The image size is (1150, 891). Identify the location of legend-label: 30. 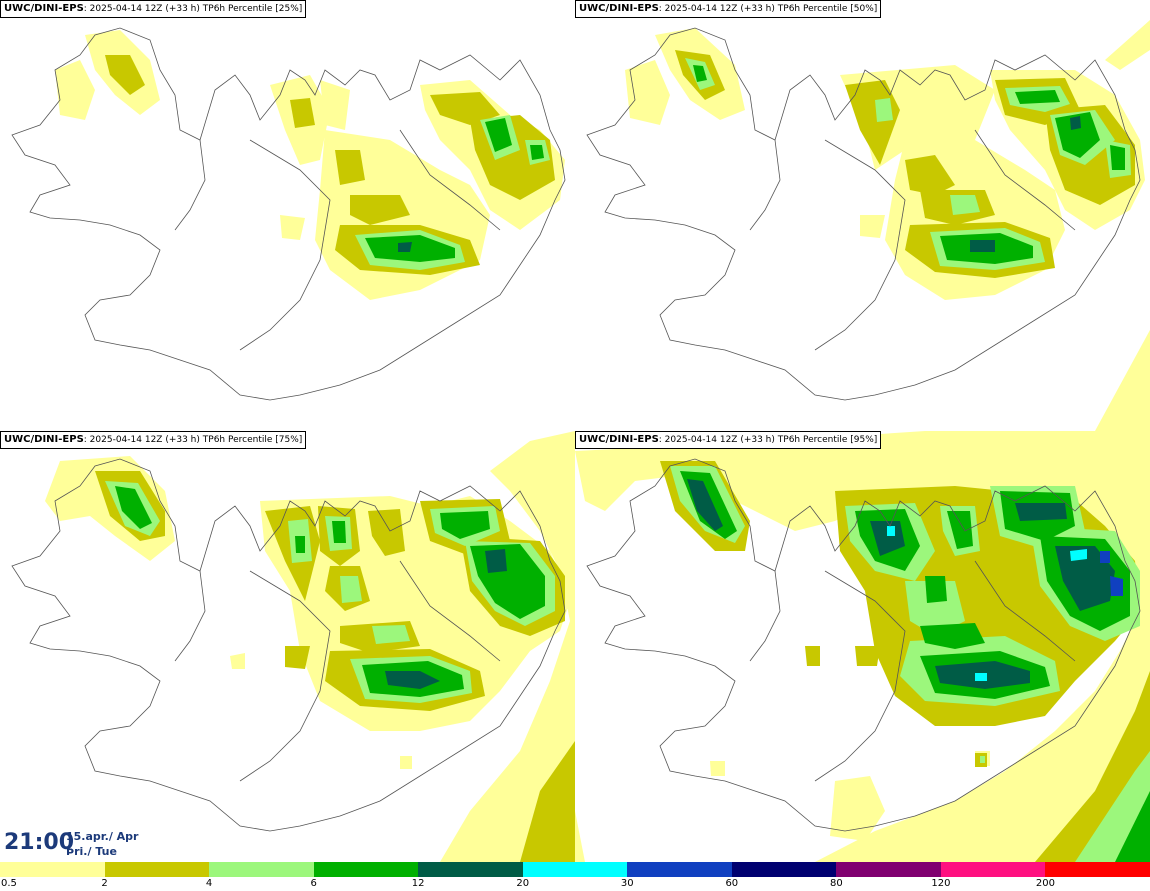
(627, 883).